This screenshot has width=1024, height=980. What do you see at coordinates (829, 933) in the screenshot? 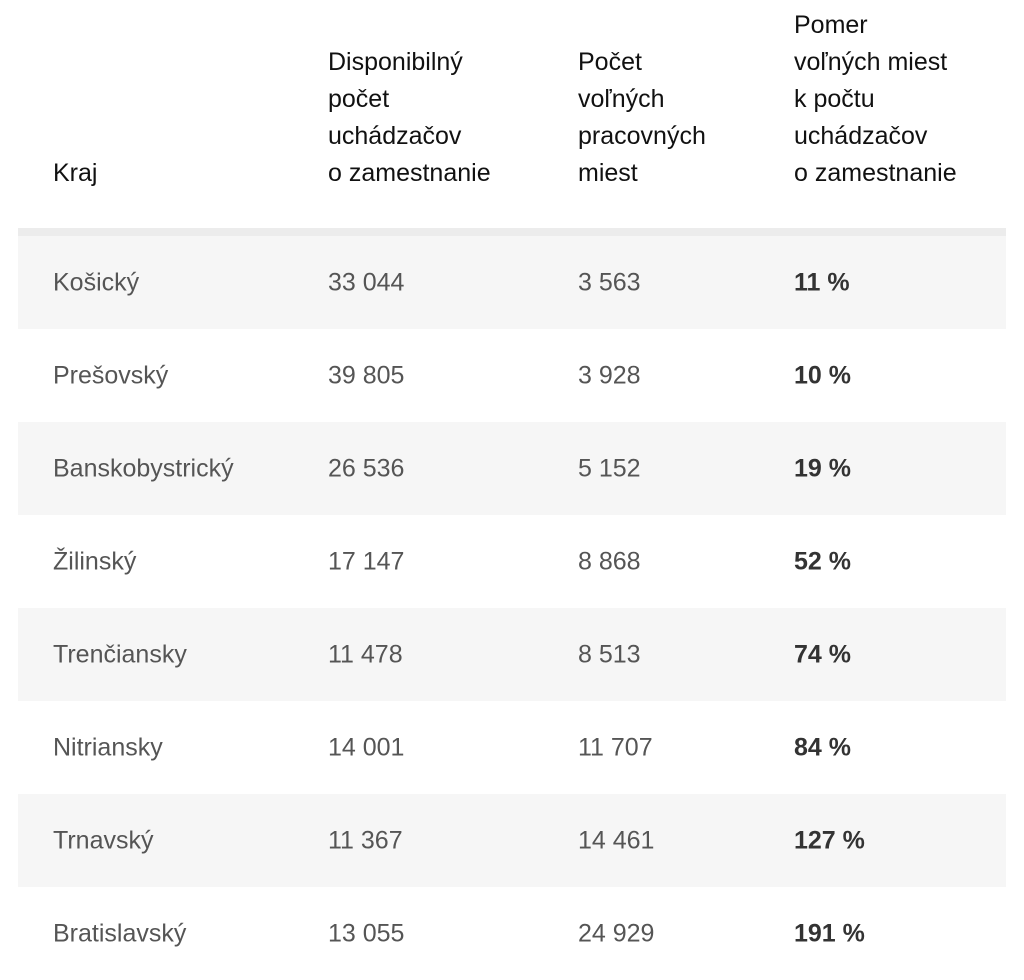
I see `cell-ratio: 191 %` at bounding box center [829, 933].